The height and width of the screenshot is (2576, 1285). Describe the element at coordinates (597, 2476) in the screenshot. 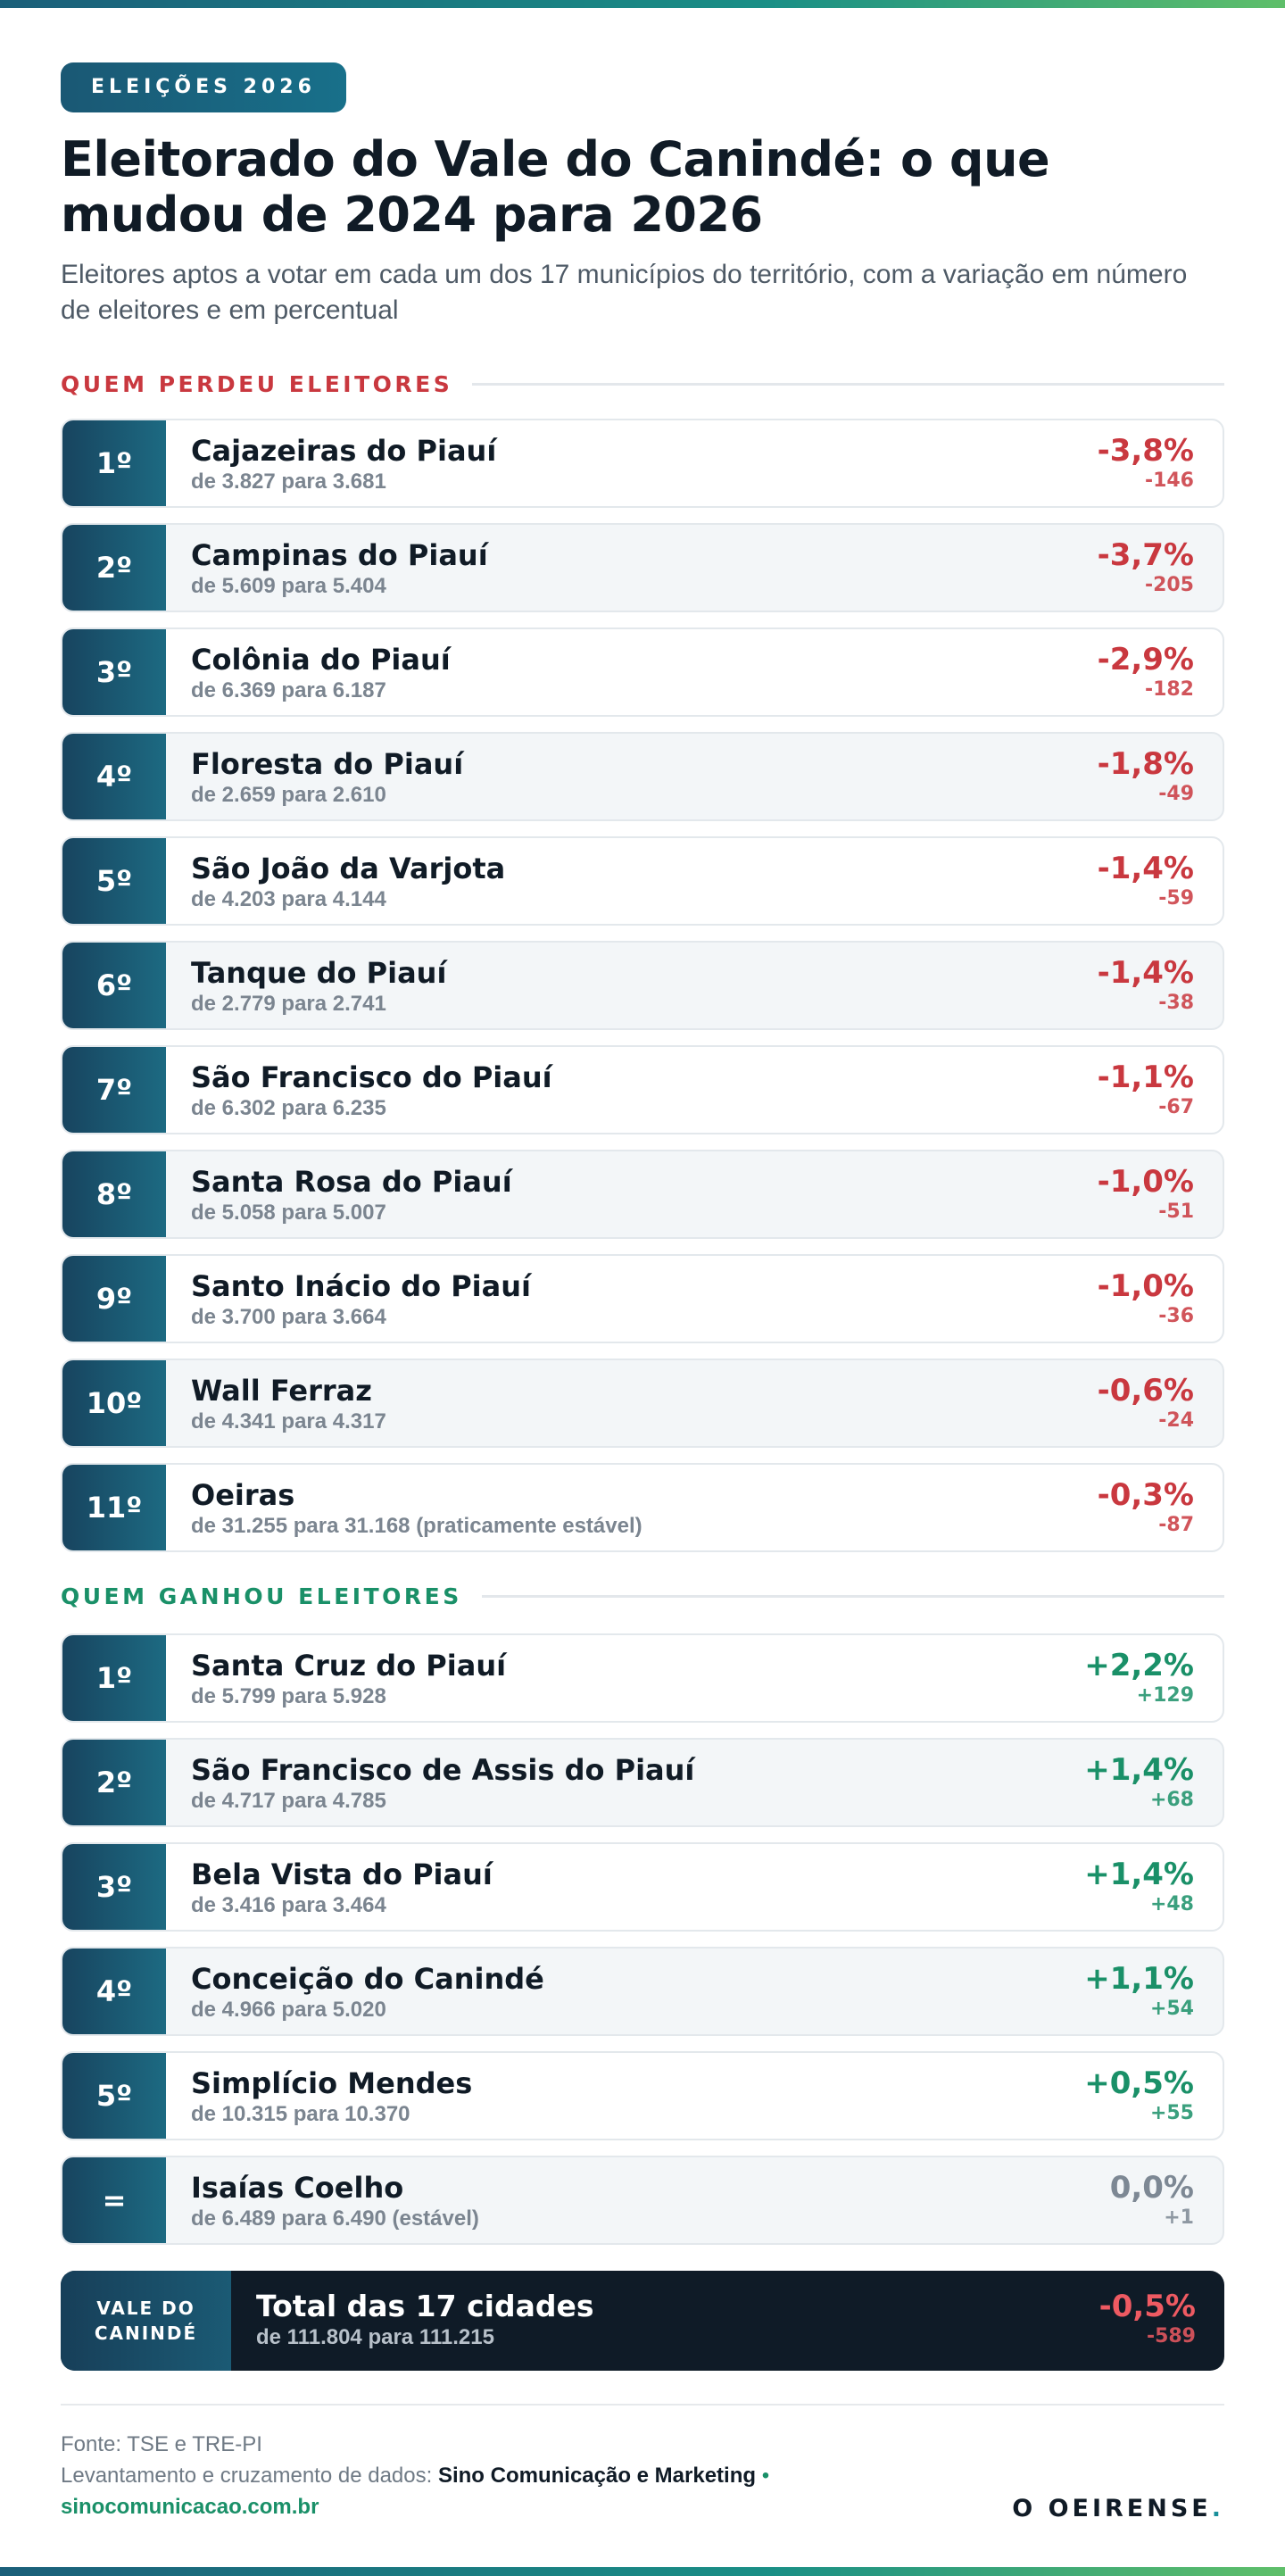

I see `credit-name: Sino Comunicação e Marketing` at that location.